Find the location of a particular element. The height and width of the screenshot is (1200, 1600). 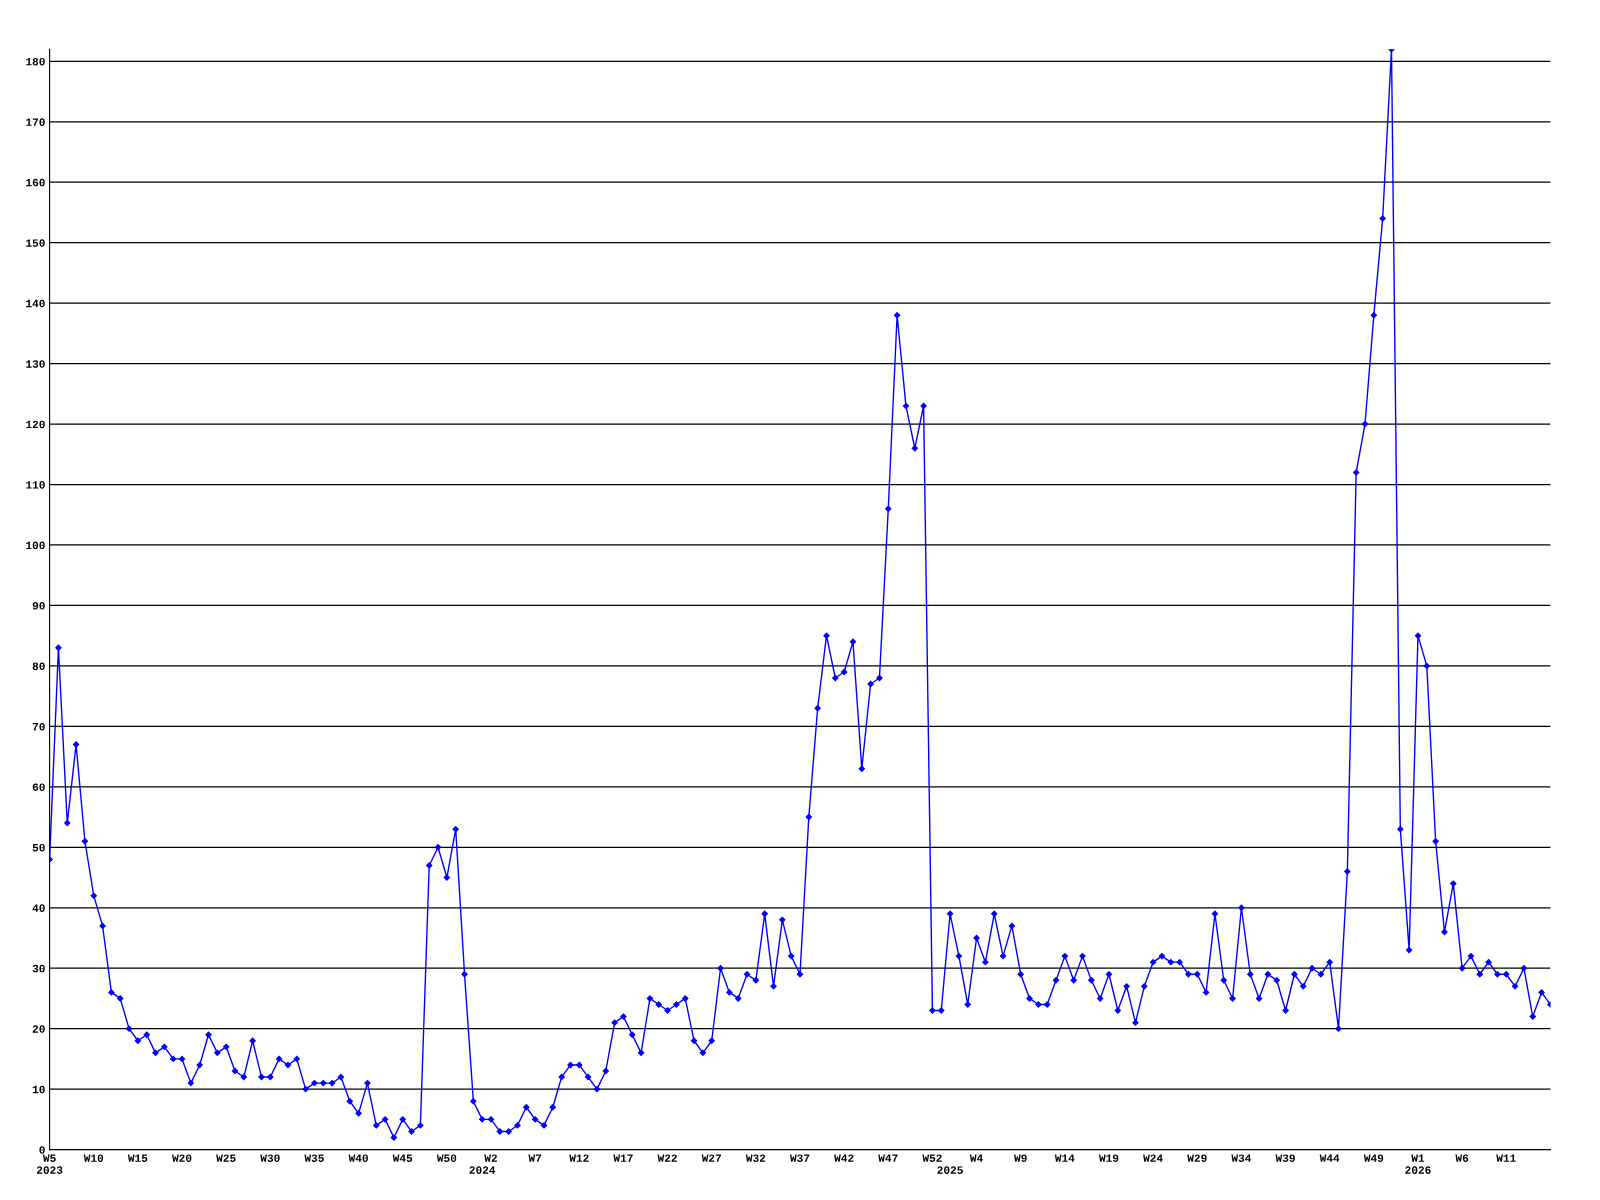

x-tick-label: W10 is located at coordinates (93, 1158).